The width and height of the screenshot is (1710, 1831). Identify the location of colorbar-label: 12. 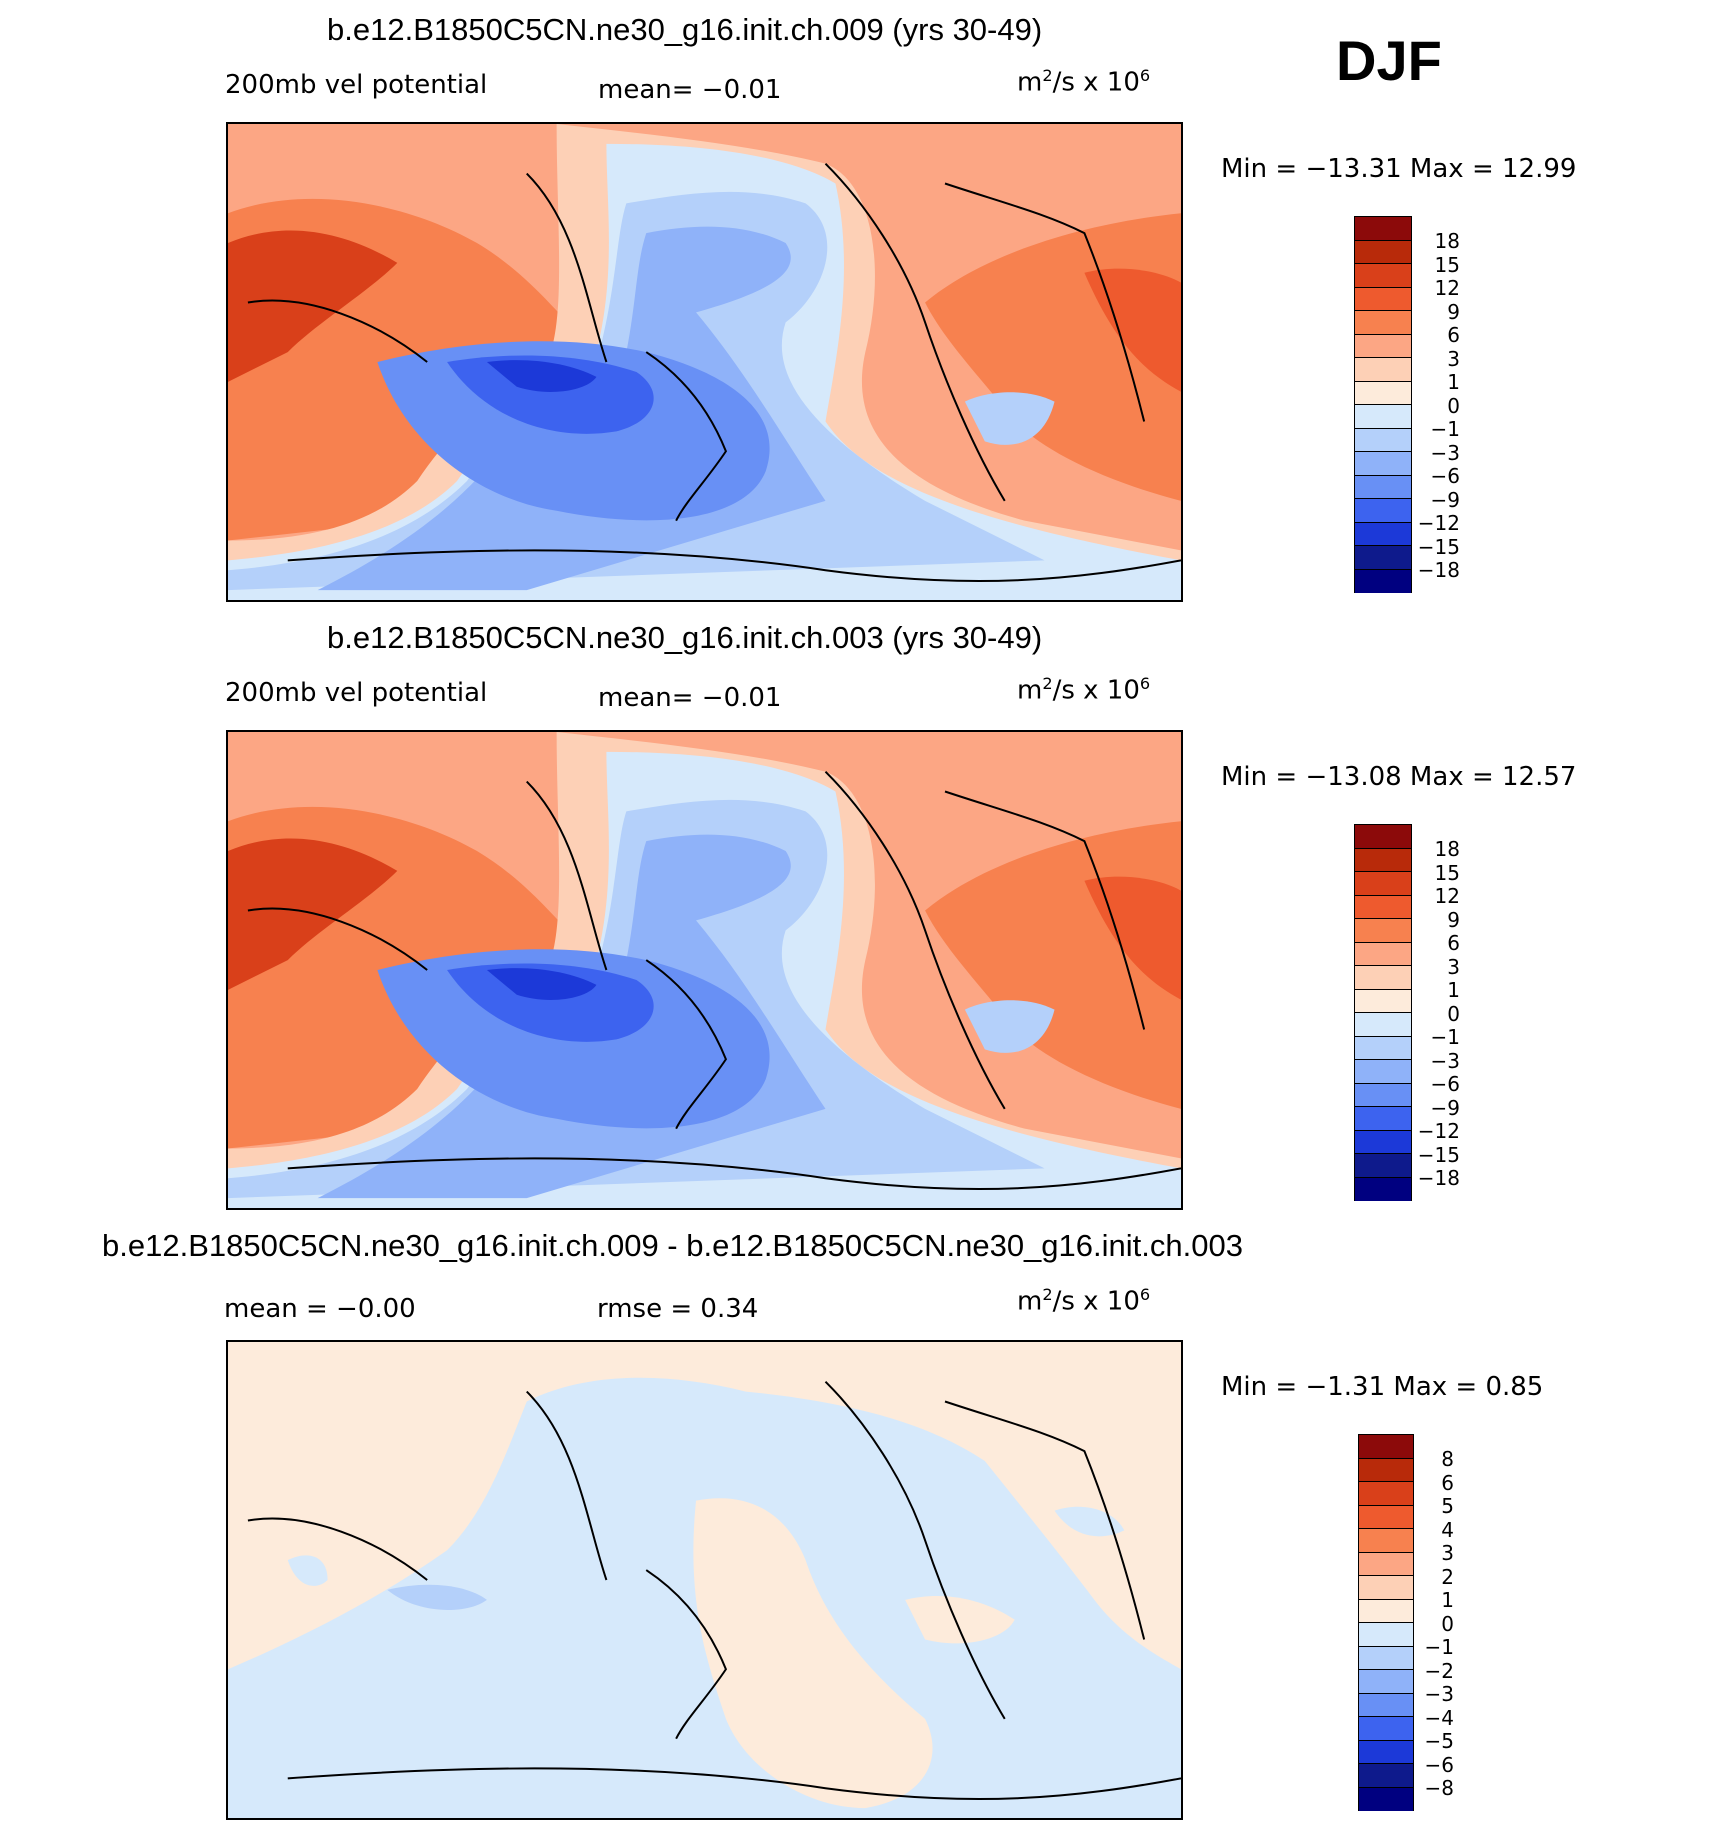
(1447, 288).